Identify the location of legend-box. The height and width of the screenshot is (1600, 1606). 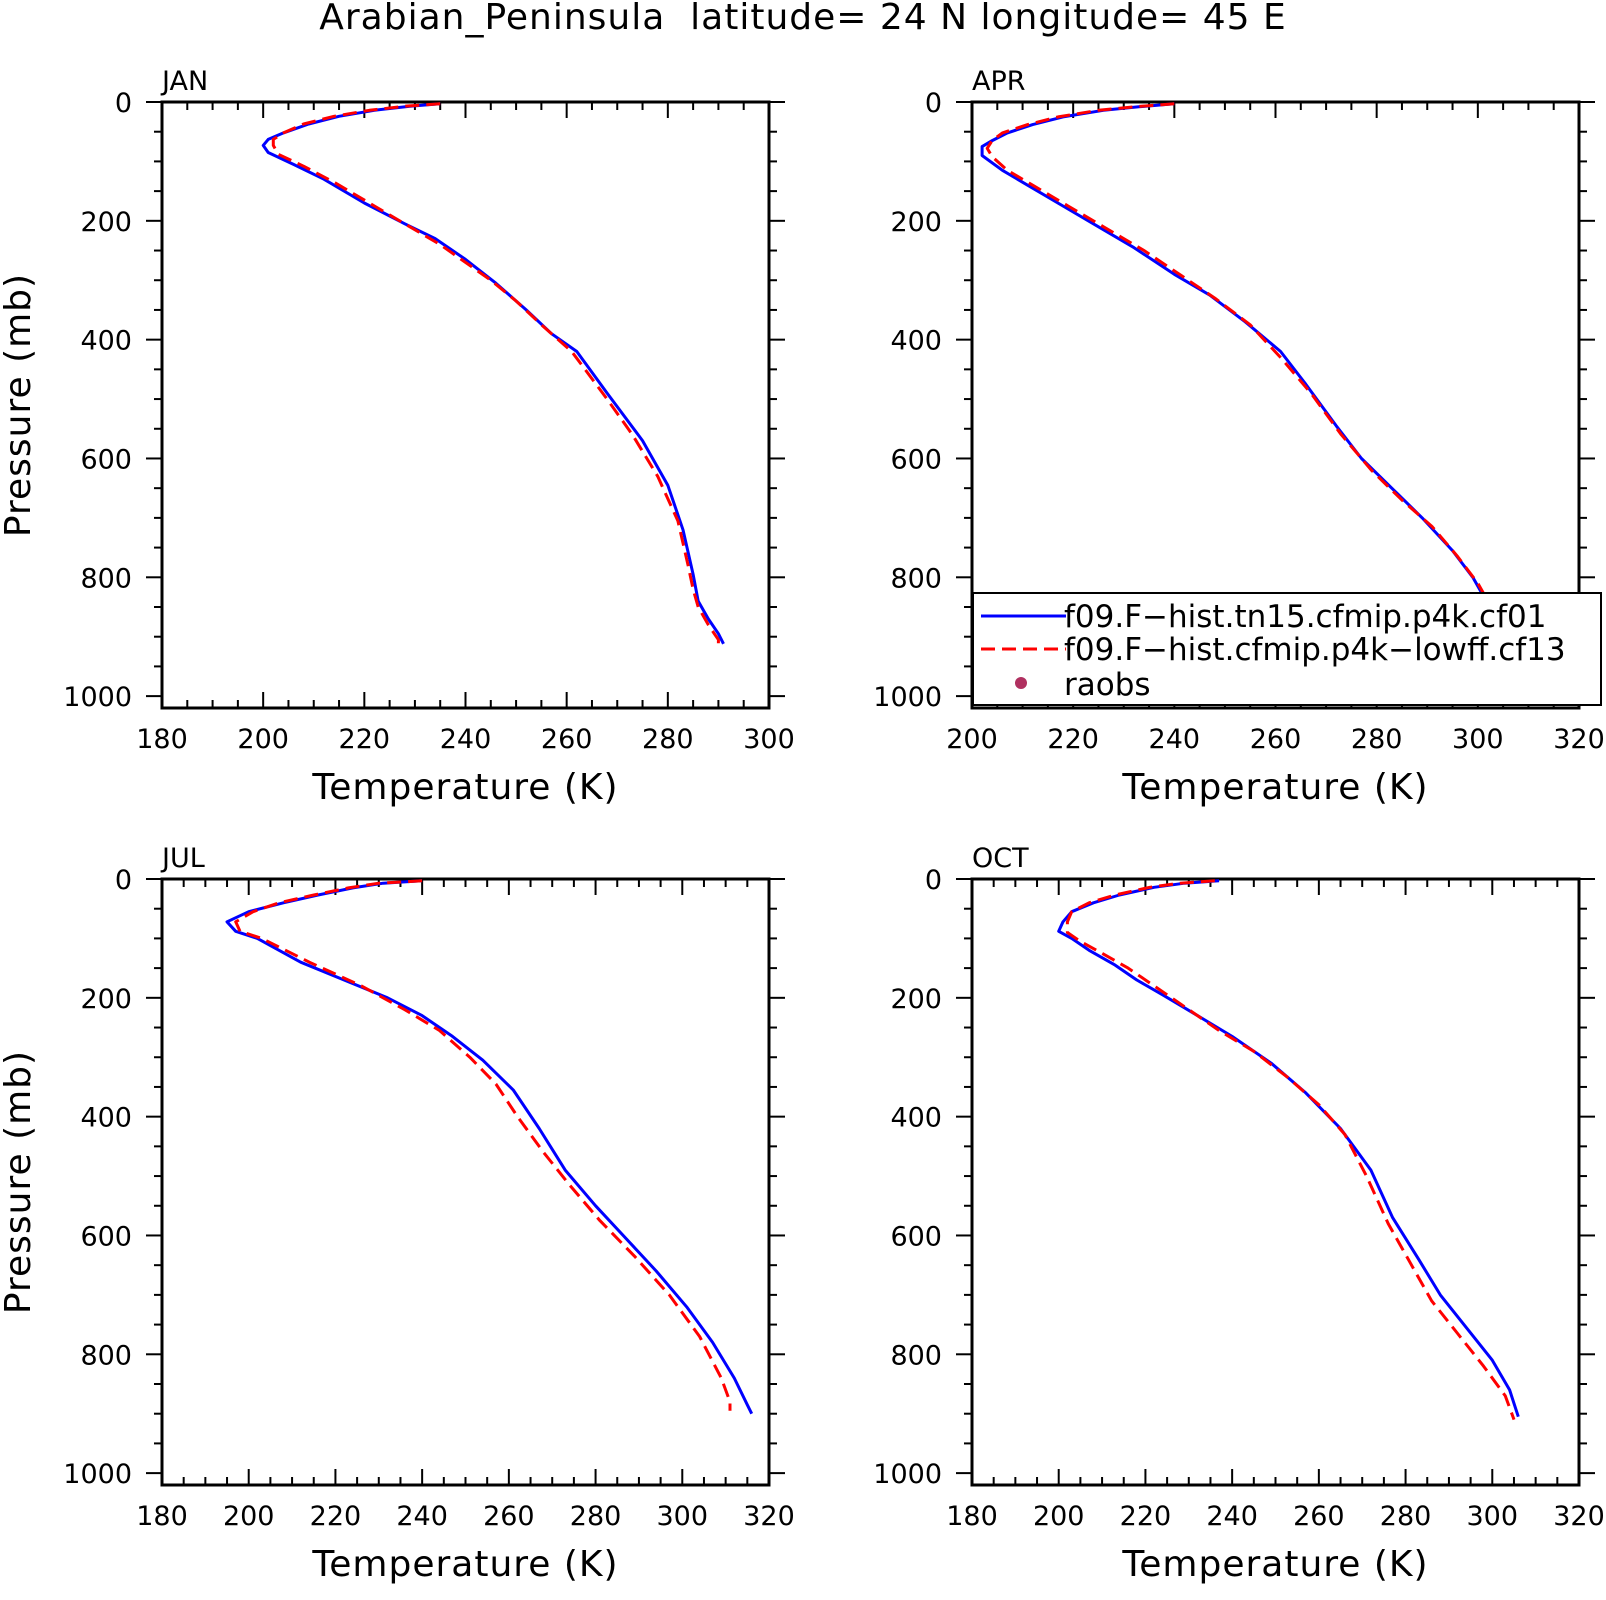
(1287, 649).